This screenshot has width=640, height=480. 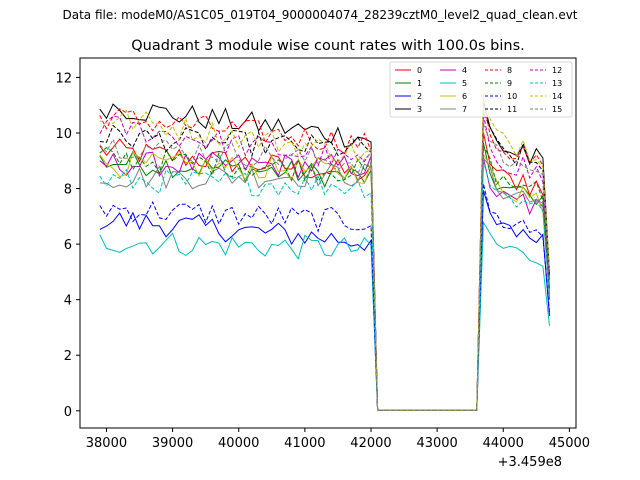 I want to click on y-tick-label: 2, so click(x=68, y=356).